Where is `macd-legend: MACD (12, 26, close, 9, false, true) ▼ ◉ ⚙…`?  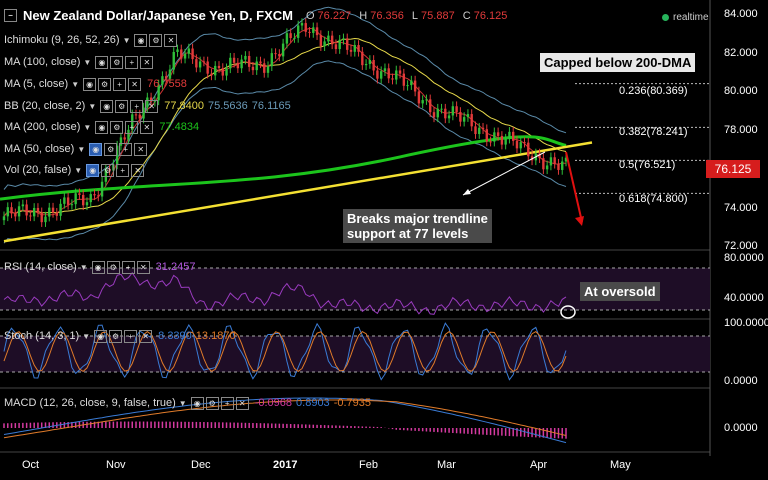 macd-legend: MACD (12, 26, close, 9, false, true) ▼ ◉ ⚙… is located at coordinates (187, 403).